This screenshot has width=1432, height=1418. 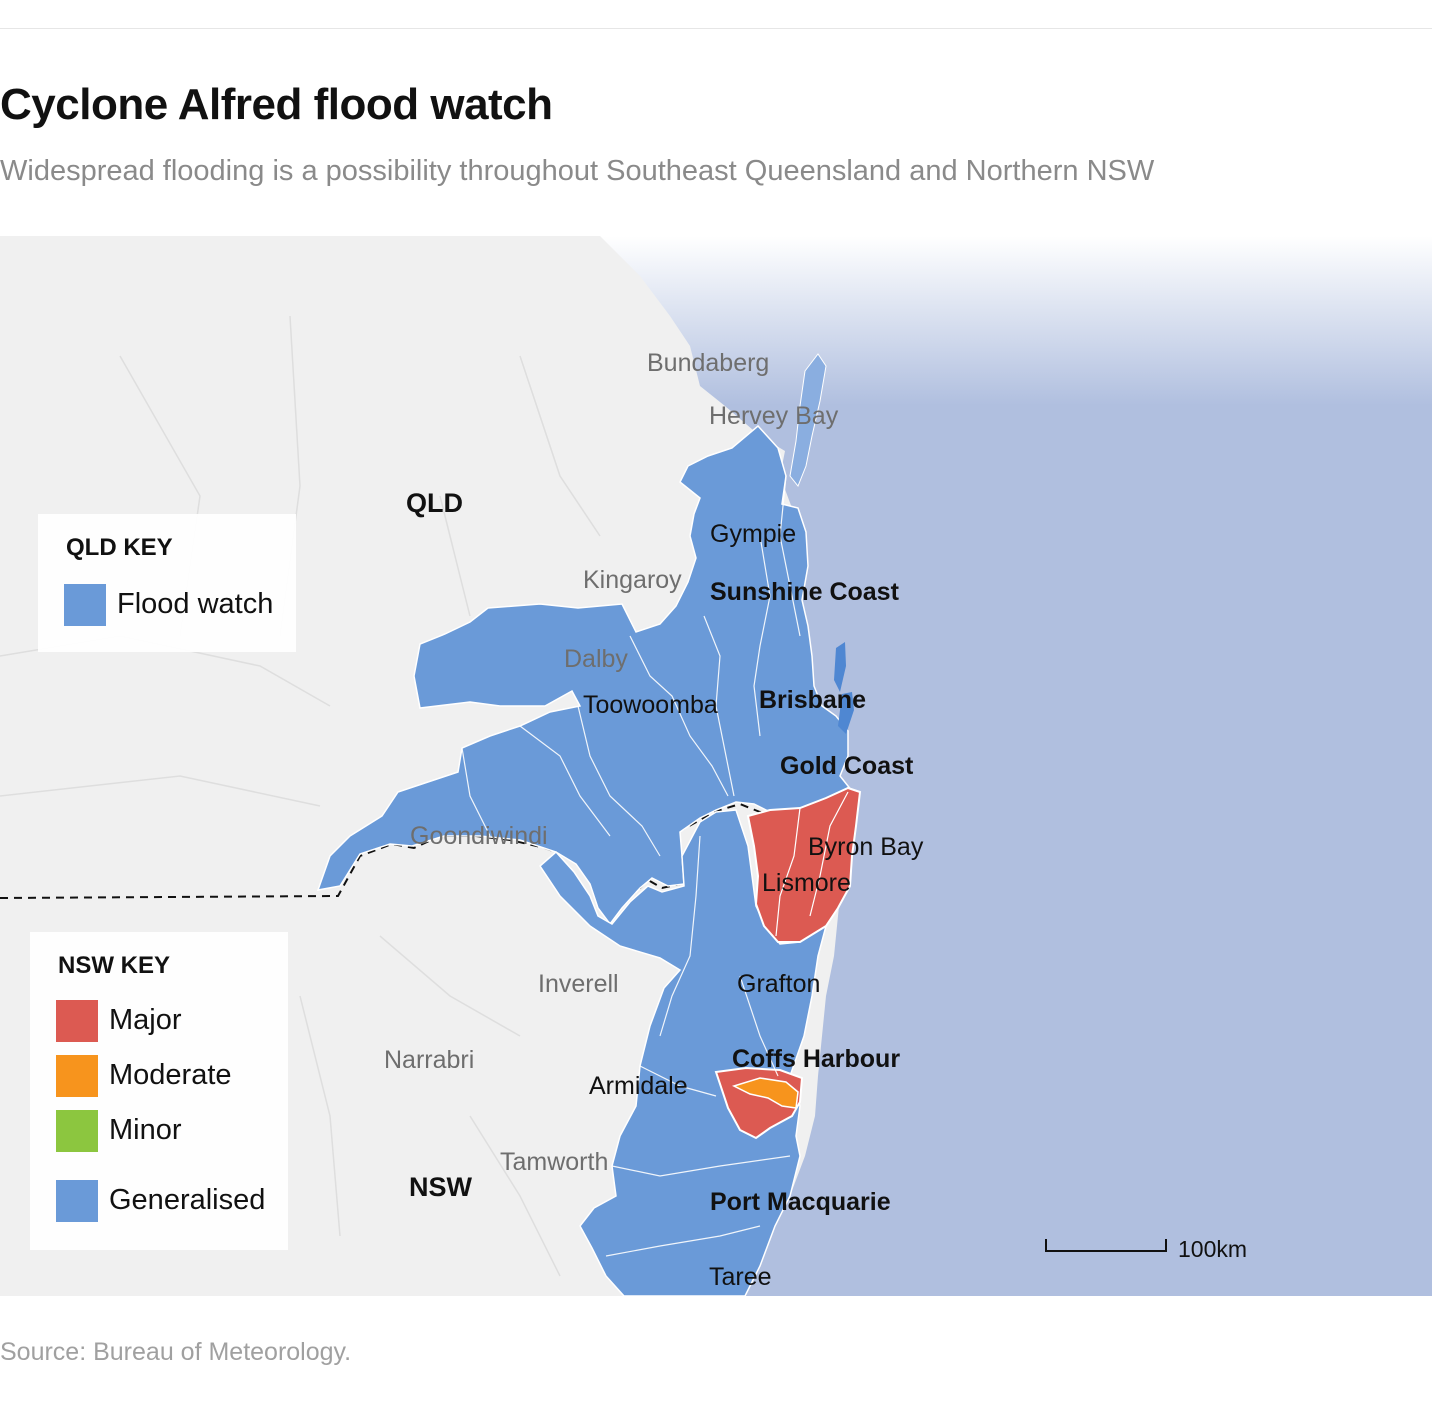 What do you see at coordinates (638, 1086) in the screenshot?
I see `place-armidale: Armidale` at bounding box center [638, 1086].